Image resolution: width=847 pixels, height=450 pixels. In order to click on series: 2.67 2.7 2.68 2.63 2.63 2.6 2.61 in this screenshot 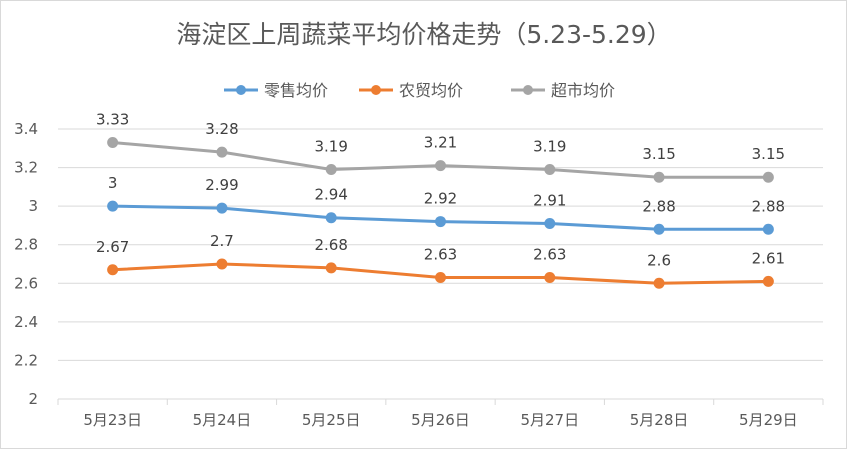, I will do `click(440, 260)`.